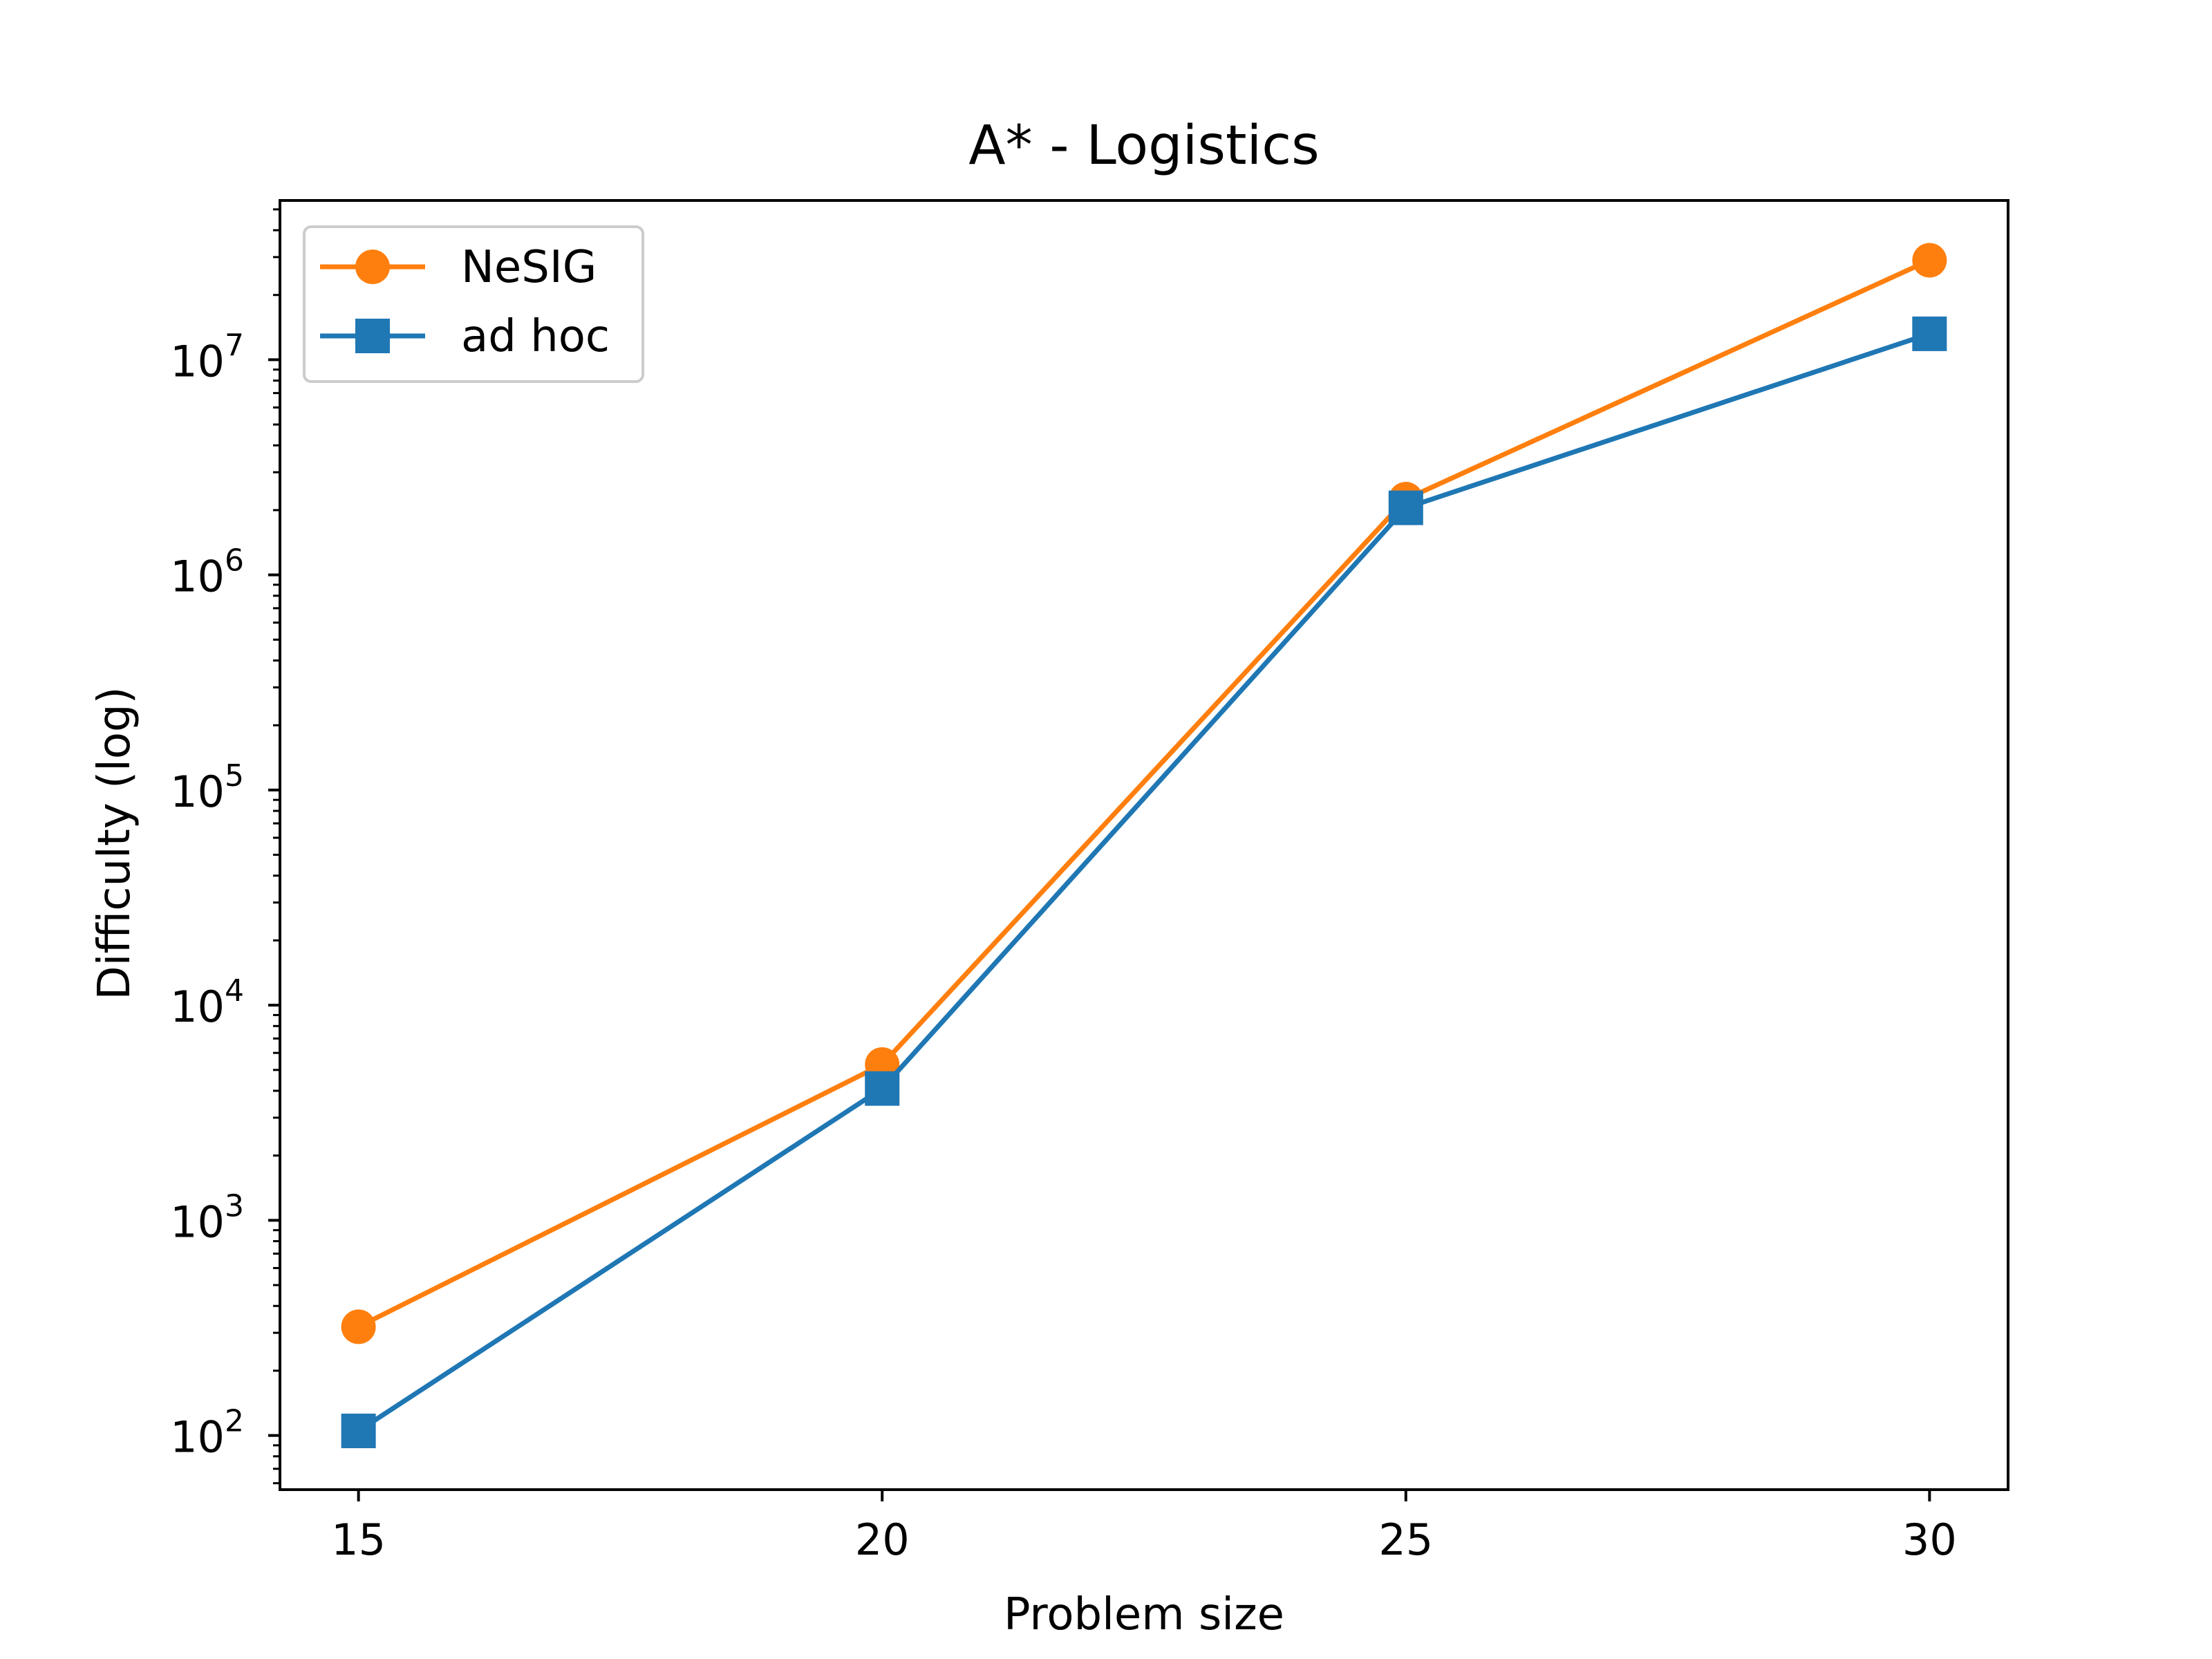  I want to click on legend-label: NeSIG, so click(529, 267).